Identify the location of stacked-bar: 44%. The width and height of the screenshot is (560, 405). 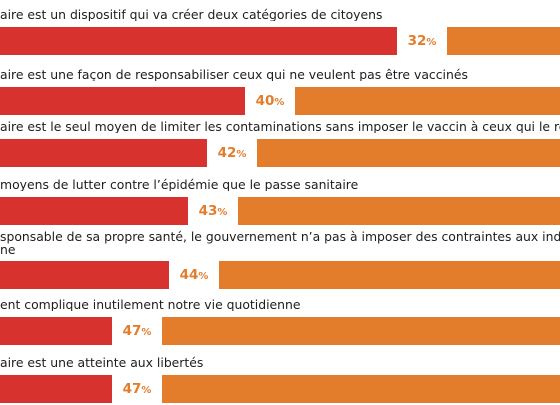
(280, 275).